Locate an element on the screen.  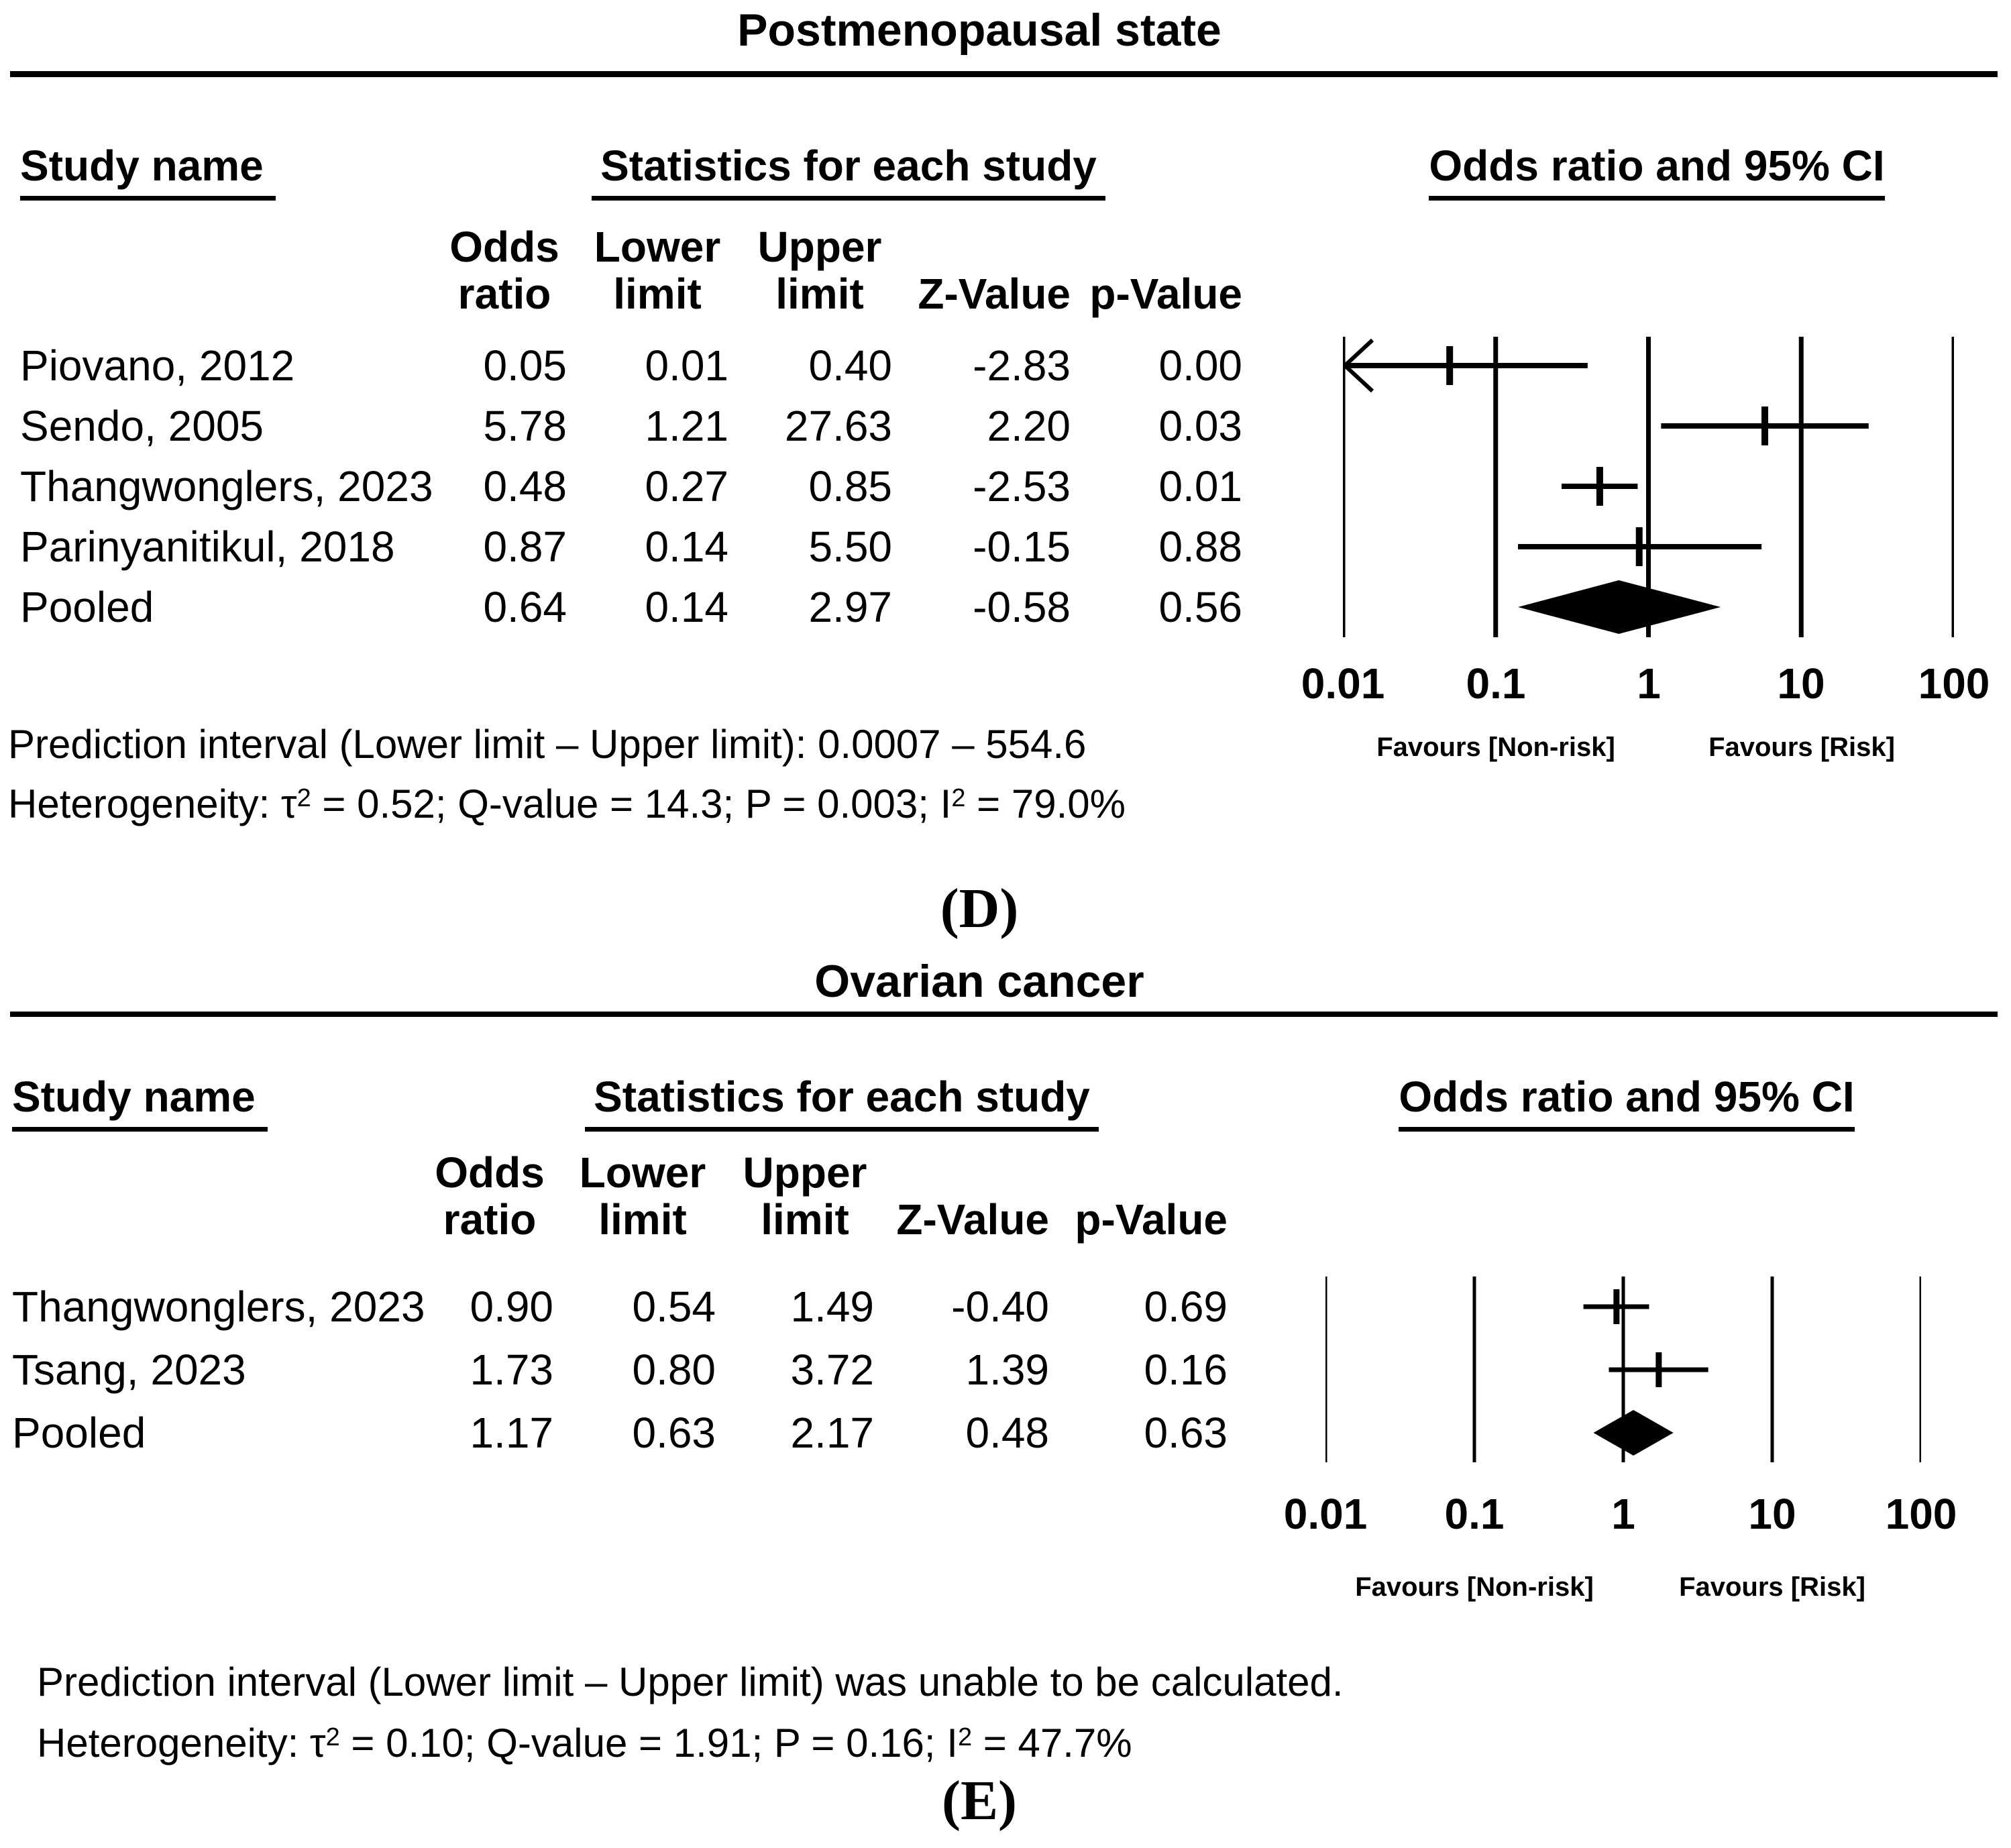
study-name: Sendo, 2005 is located at coordinates (142, 426).